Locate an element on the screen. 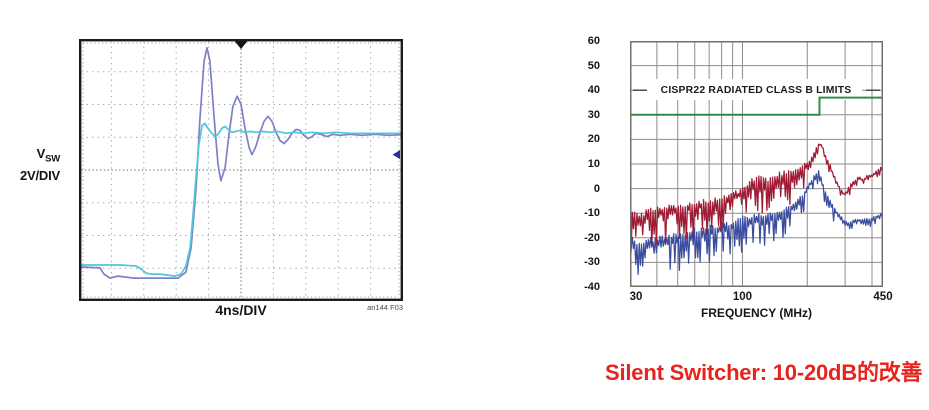 Image resolution: width=929 pixels, height=410 pixels. trigger-marker-icon is located at coordinates (241, 45).